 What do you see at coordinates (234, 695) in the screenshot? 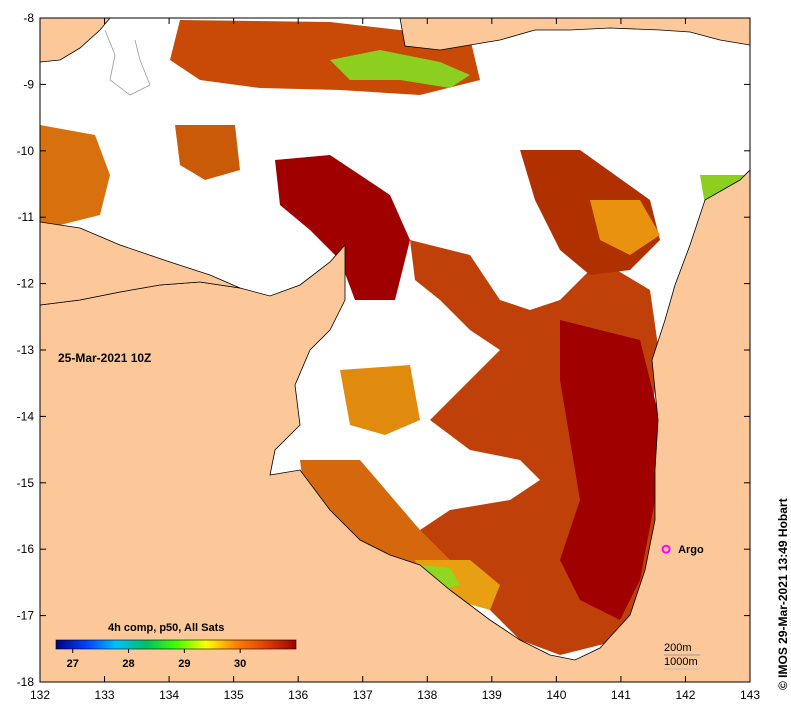
I see `x-tick-label: 135` at bounding box center [234, 695].